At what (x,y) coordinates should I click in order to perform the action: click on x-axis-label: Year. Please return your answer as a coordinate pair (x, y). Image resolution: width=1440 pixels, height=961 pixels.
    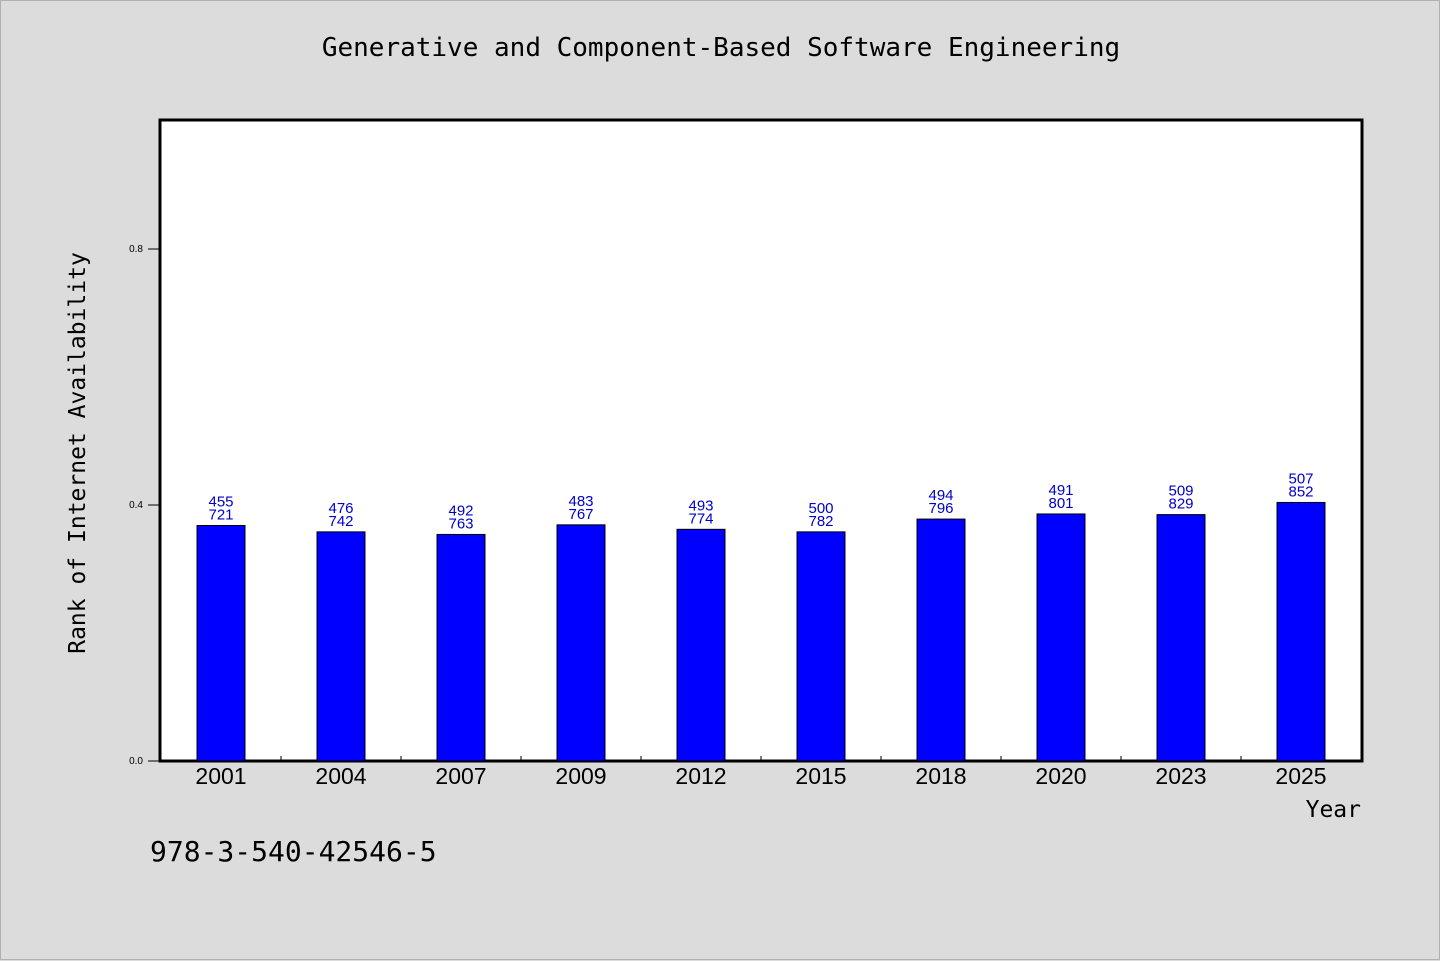
    Looking at the image, I should click on (1333, 810).